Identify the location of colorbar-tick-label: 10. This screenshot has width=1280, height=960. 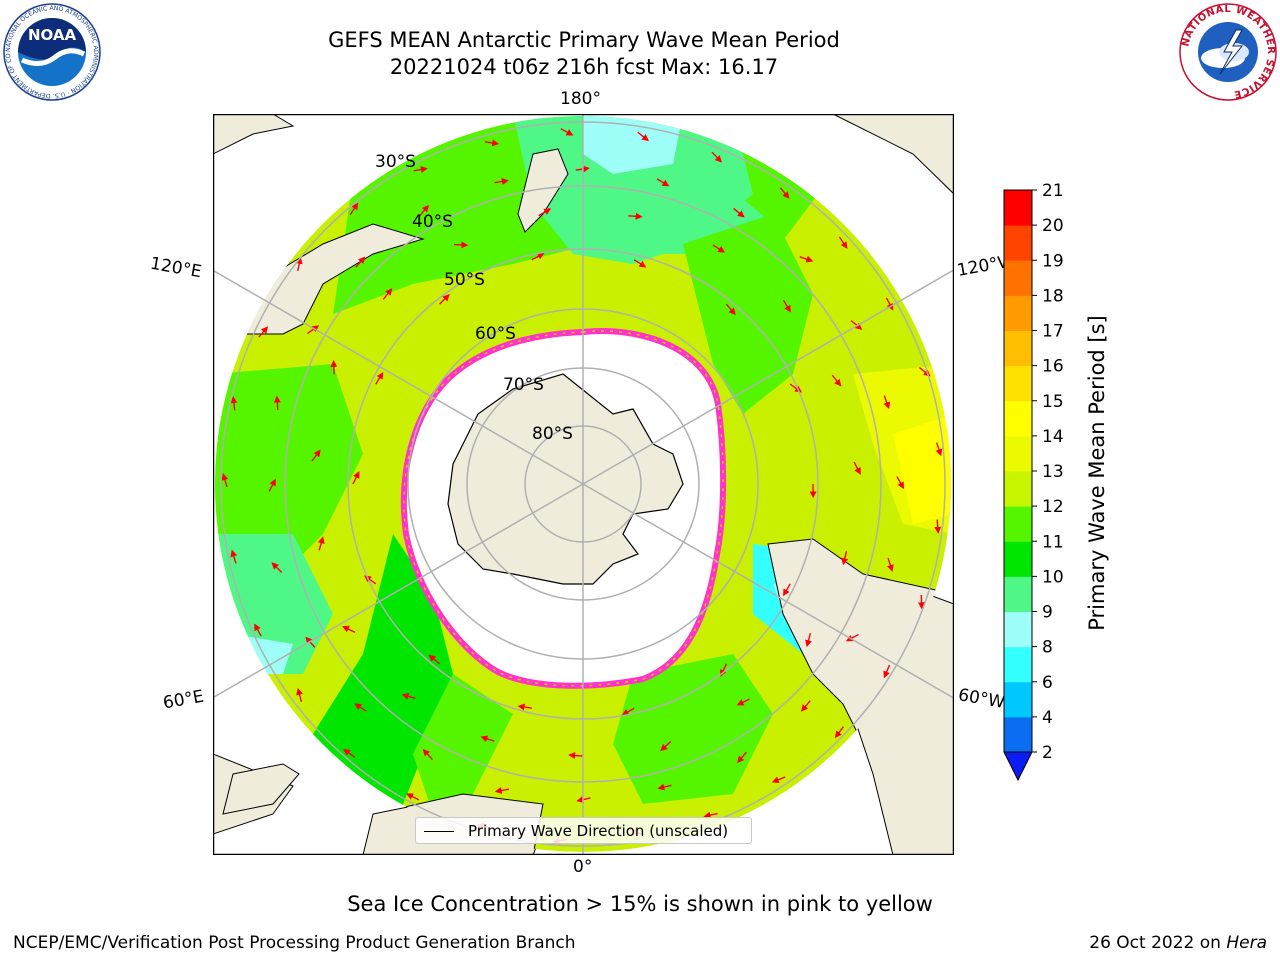
(1053, 577).